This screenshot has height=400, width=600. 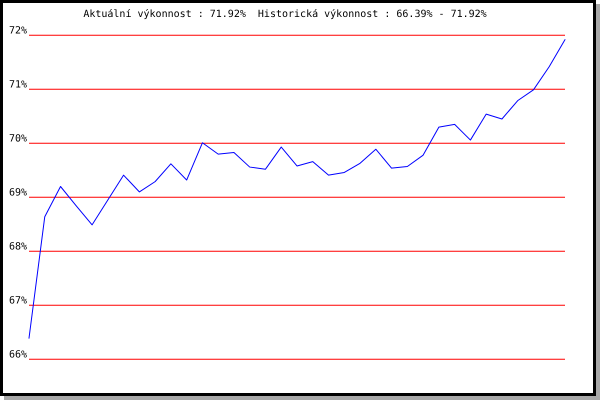 What do you see at coordinates (17, 84) in the screenshot?
I see `y-tick-label: 71%` at bounding box center [17, 84].